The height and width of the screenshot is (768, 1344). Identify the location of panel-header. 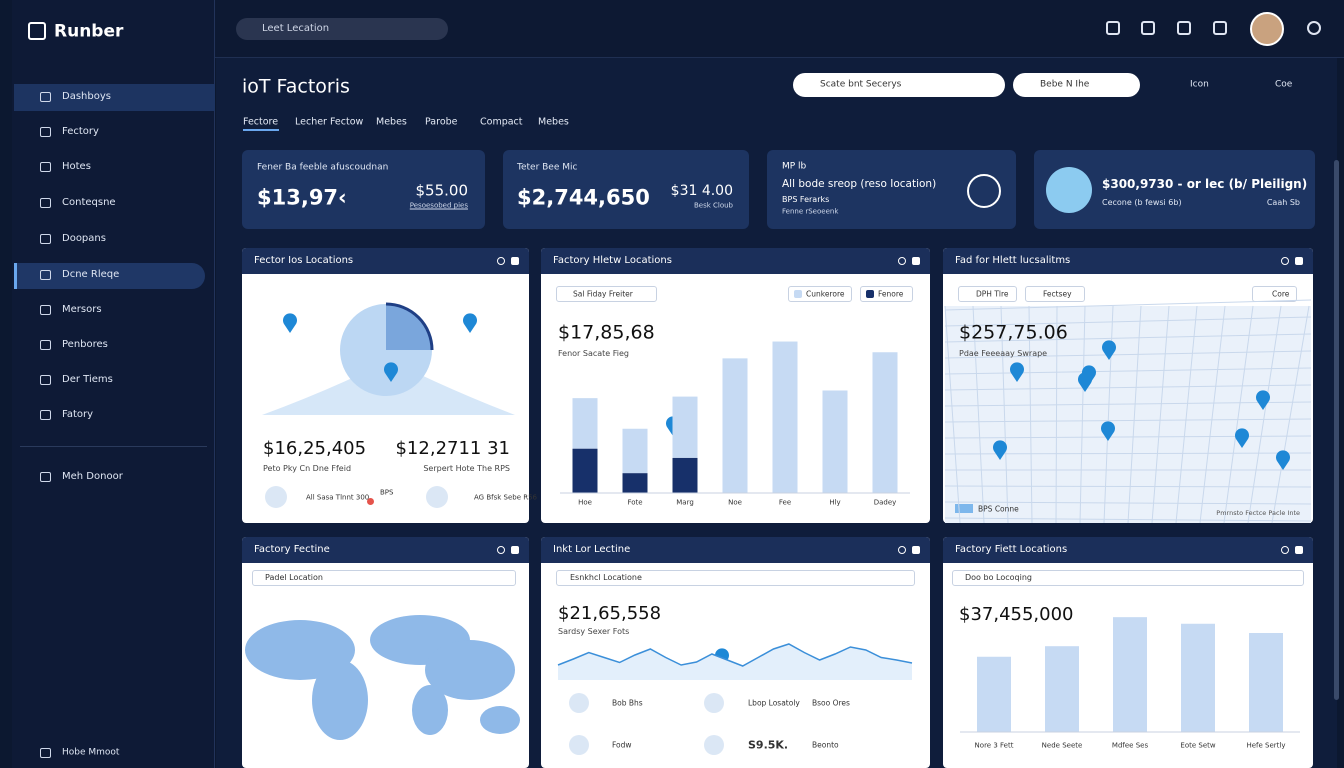
(1128, 550).